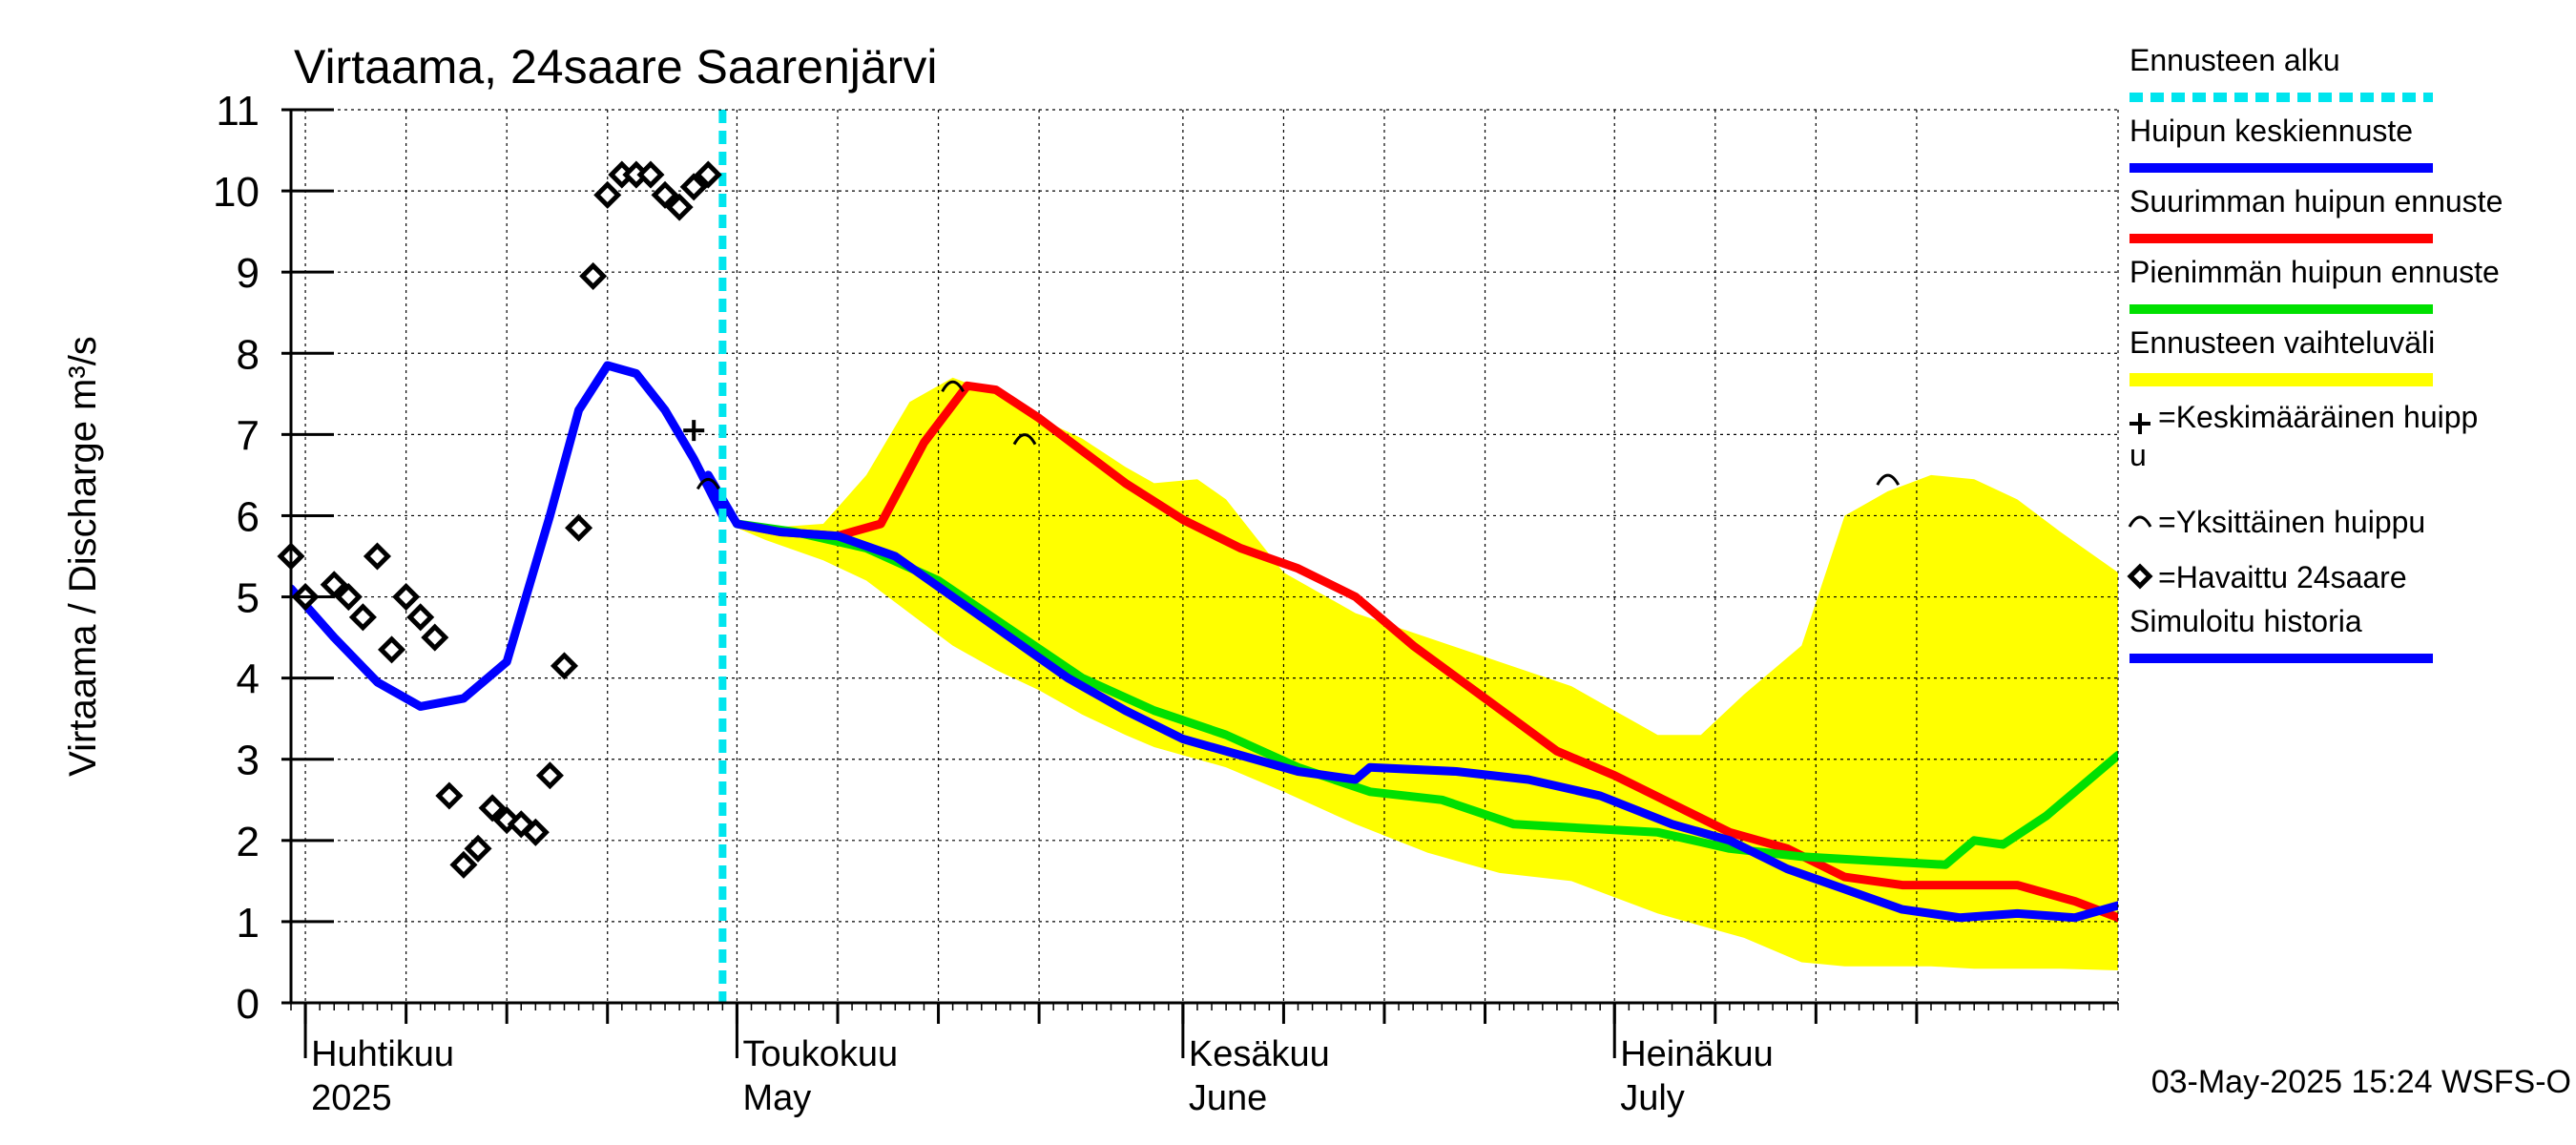 This screenshot has width=2576, height=1145. I want to click on legend-plus-icon, so click(2139, 423).